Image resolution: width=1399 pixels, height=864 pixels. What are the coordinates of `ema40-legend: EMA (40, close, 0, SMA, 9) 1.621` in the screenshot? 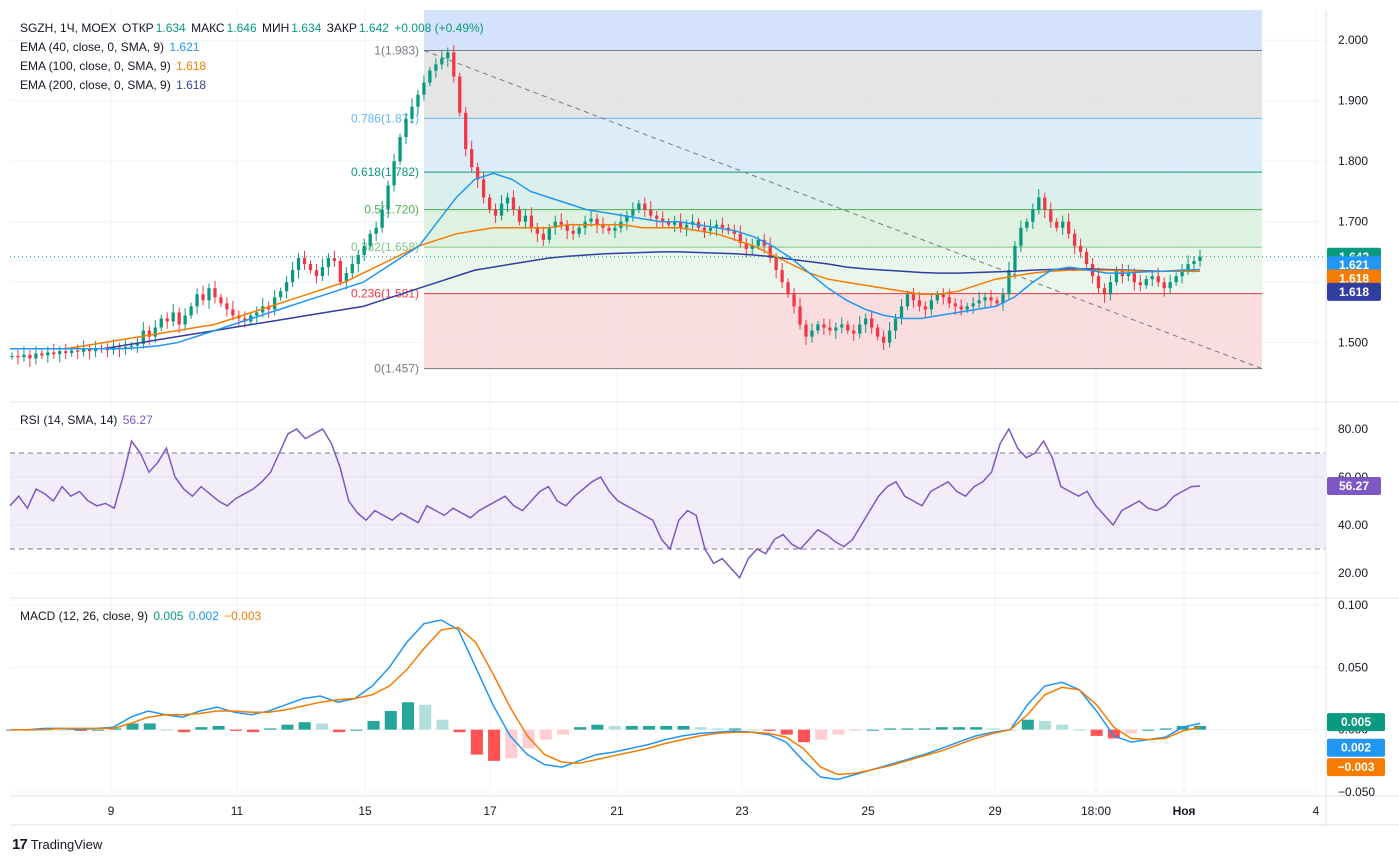 It's located at (110, 47).